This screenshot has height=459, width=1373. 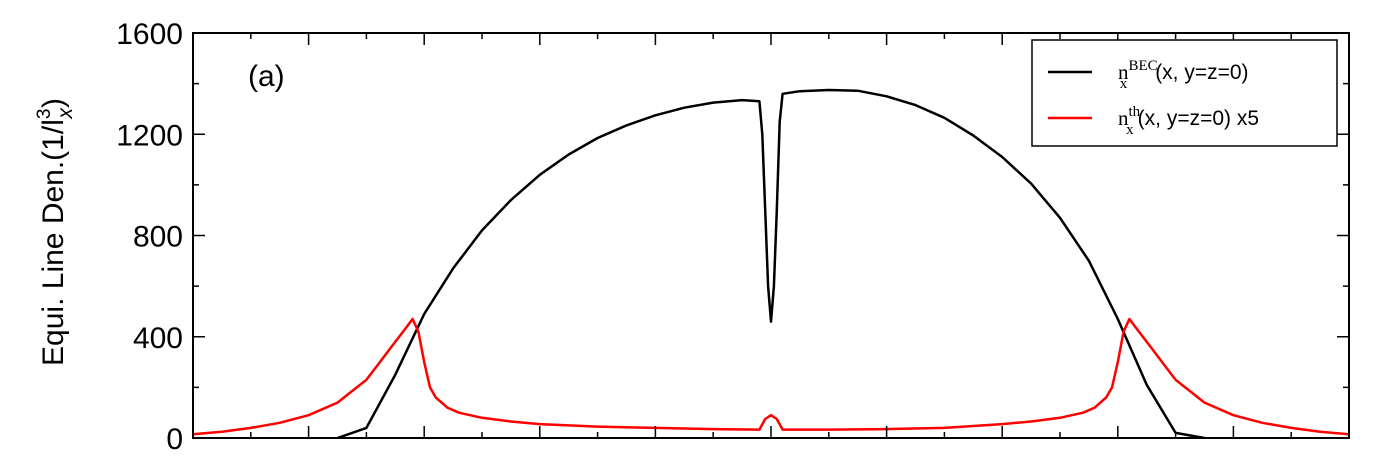 What do you see at coordinates (149, 135) in the screenshot?
I see `y-tick-label: 1200` at bounding box center [149, 135].